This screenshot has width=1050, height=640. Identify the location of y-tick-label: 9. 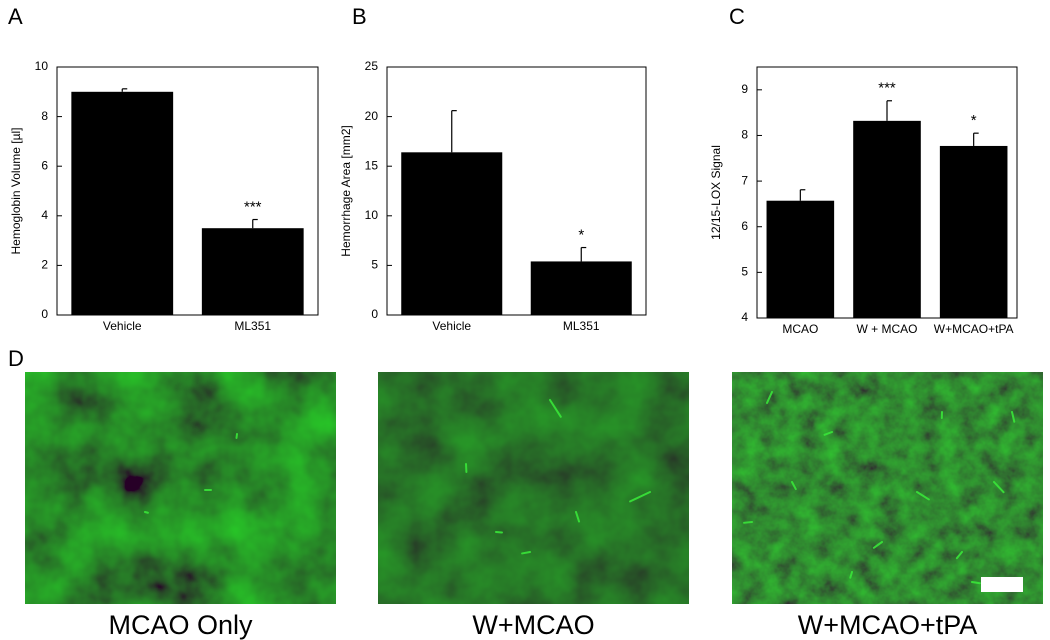
(744, 89).